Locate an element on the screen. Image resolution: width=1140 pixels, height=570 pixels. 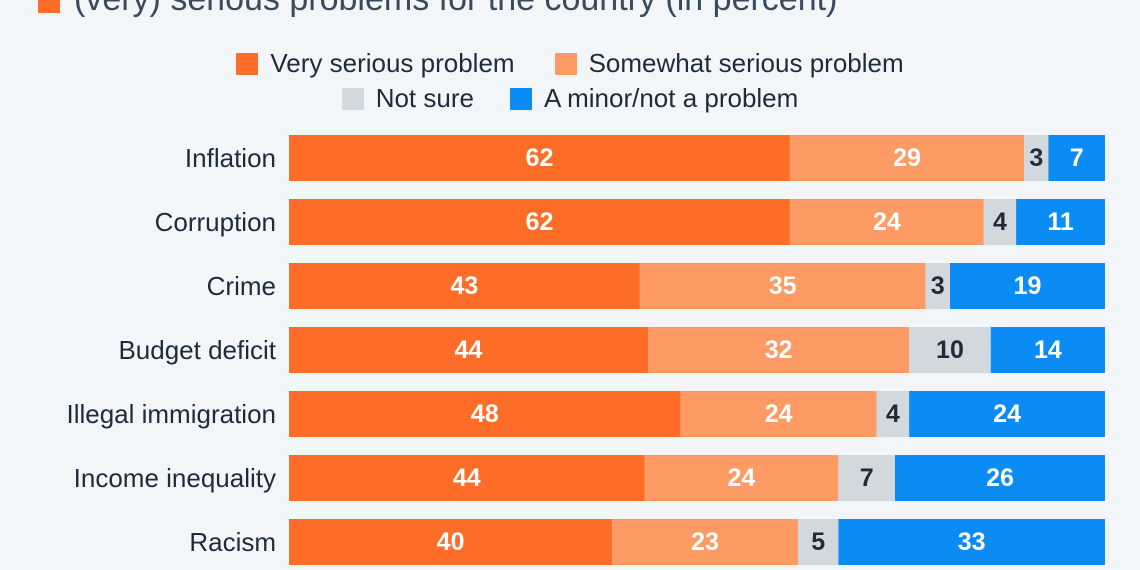
legend-label: Very serious problem is located at coordinates (392, 63).